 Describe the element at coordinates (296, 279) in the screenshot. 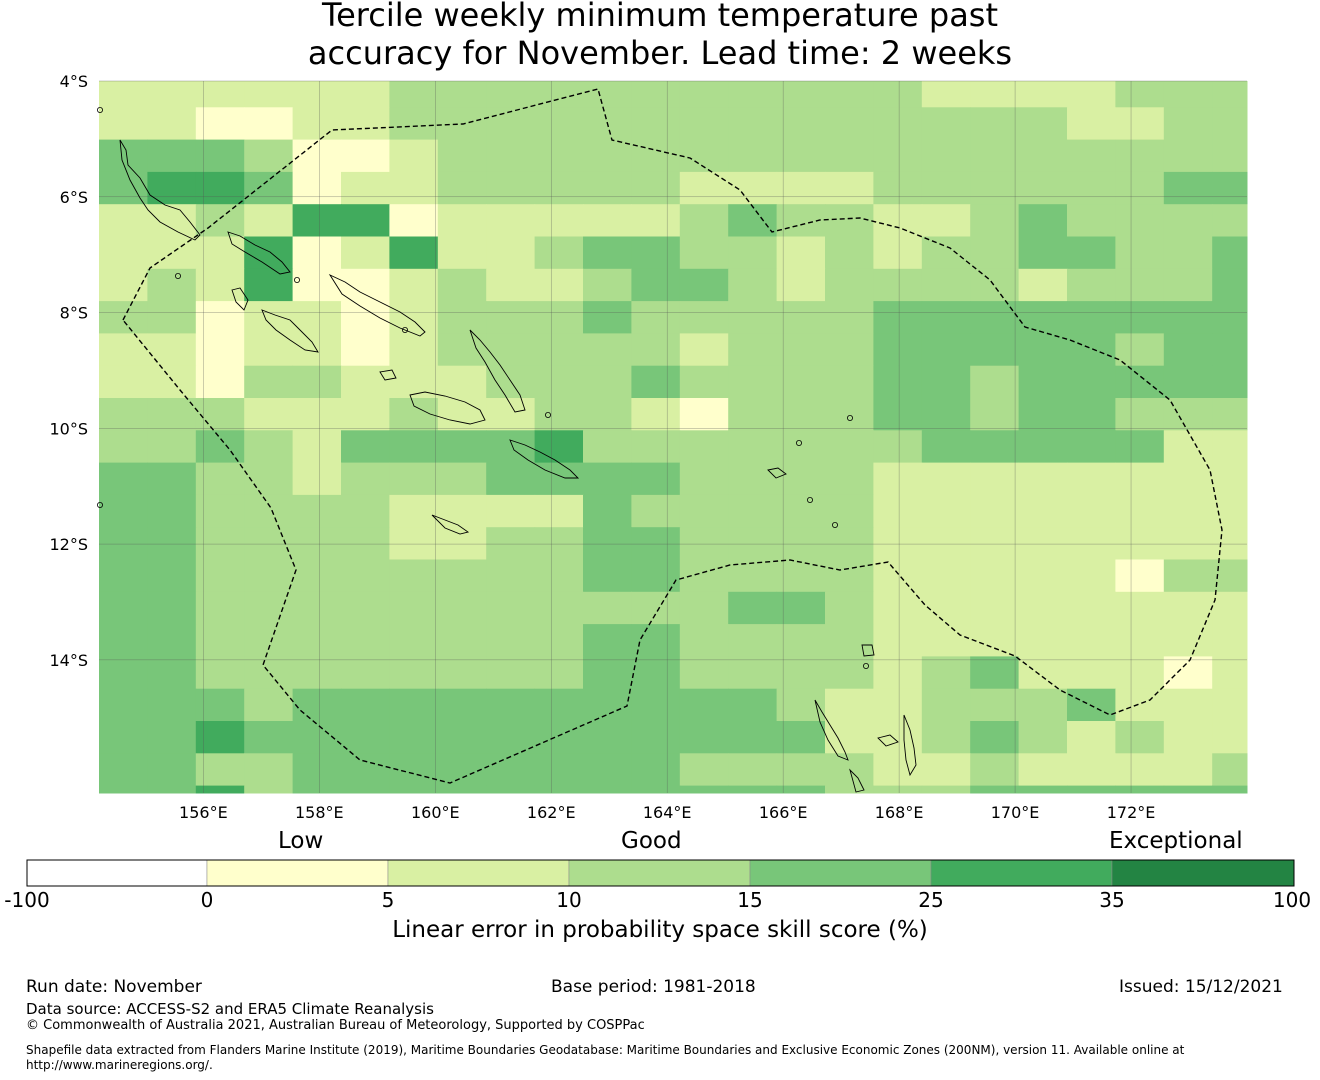

I see `islet-outline` at that location.